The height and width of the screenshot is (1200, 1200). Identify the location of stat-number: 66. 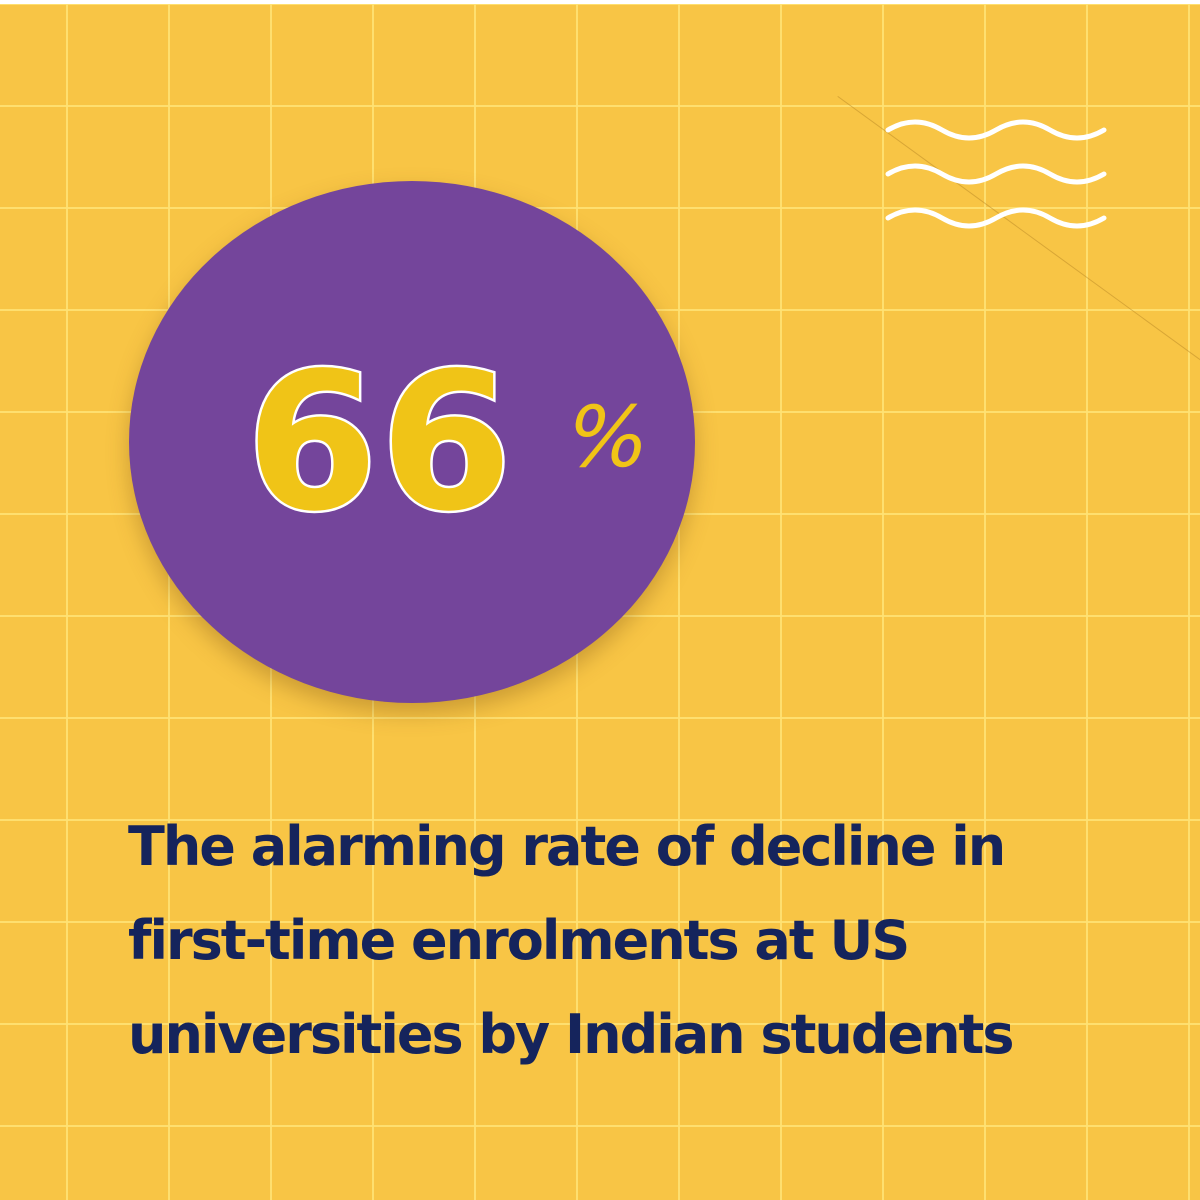
(379, 442).